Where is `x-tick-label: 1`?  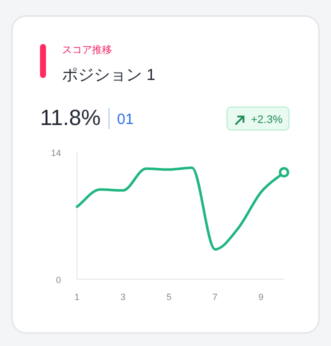
x-tick-label: 1 is located at coordinates (77, 297).